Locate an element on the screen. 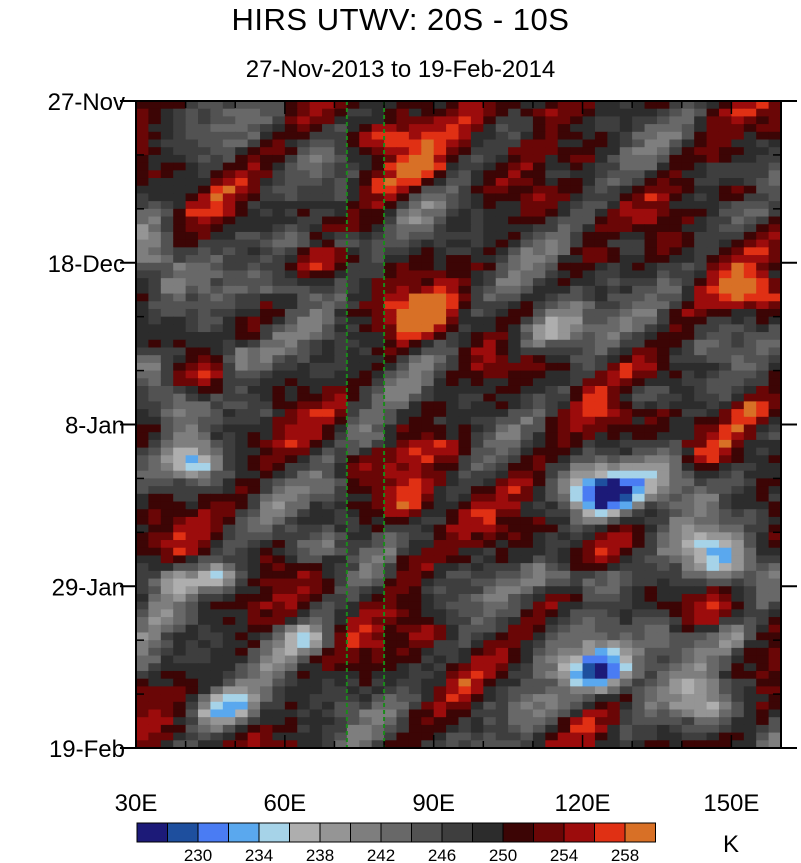 The width and height of the screenshot is (801, 863). chart-subtitle: 27-Nov-2013 to 19-Feb-2014 is located at coordinates (400, 69).